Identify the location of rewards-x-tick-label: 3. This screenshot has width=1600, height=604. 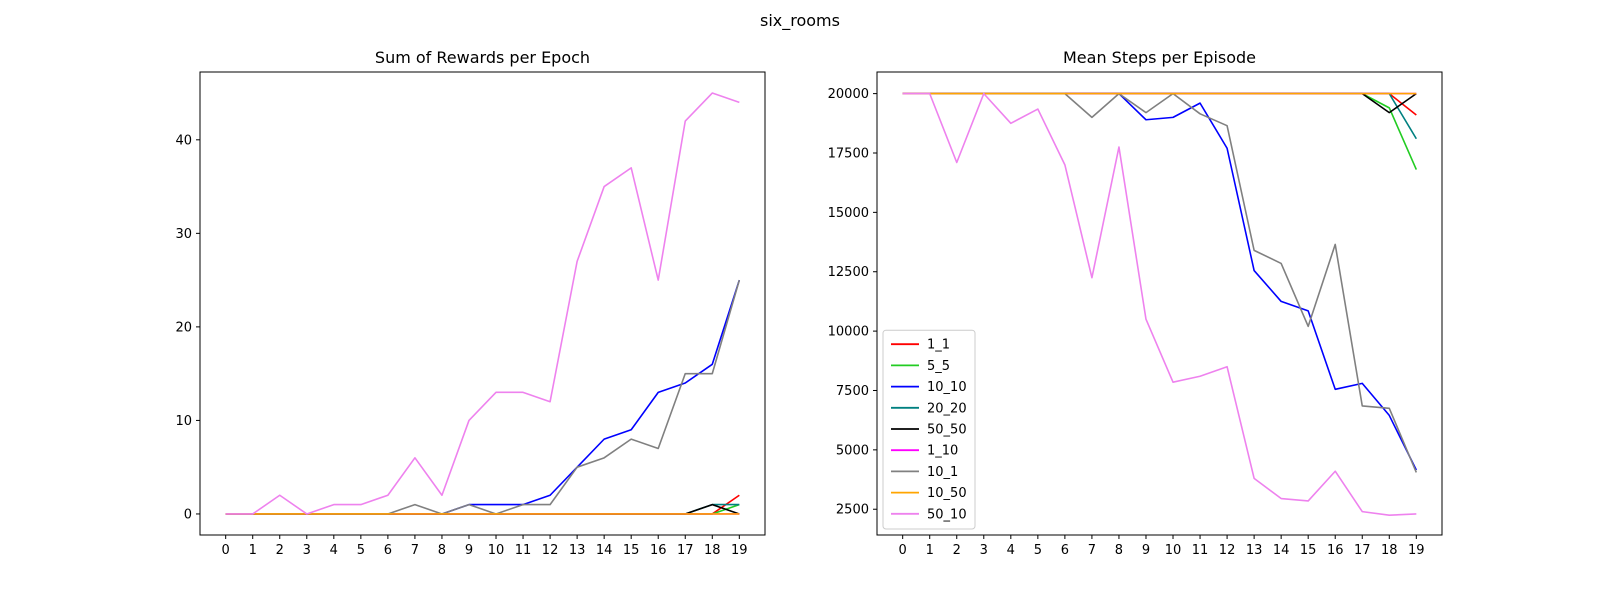
(307, 550).